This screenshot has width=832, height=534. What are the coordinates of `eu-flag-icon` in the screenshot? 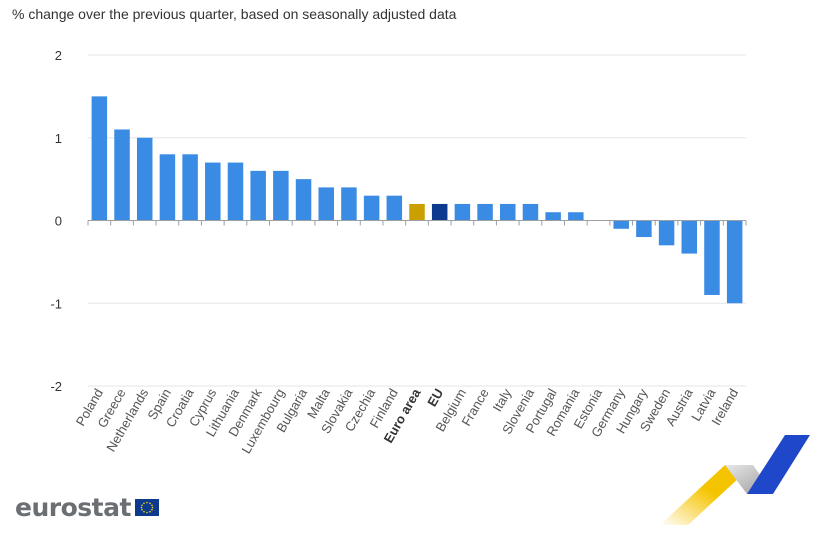 It's located at (146, 507).